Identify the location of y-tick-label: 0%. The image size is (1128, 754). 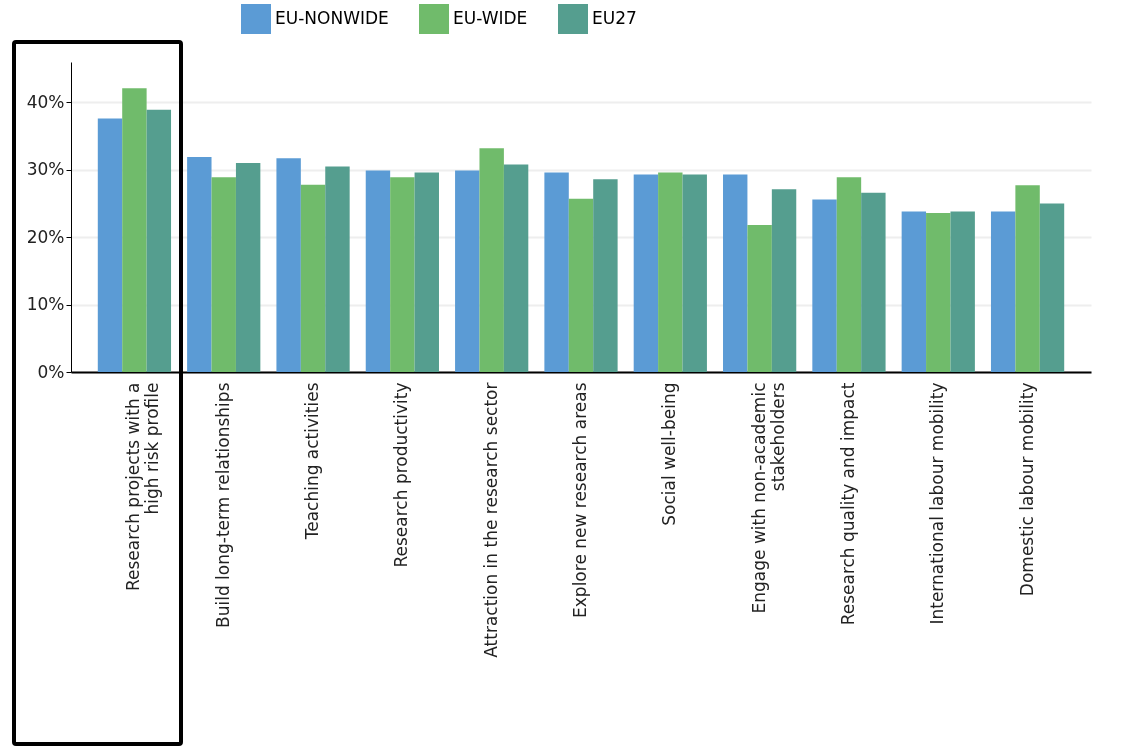
(51, 371).